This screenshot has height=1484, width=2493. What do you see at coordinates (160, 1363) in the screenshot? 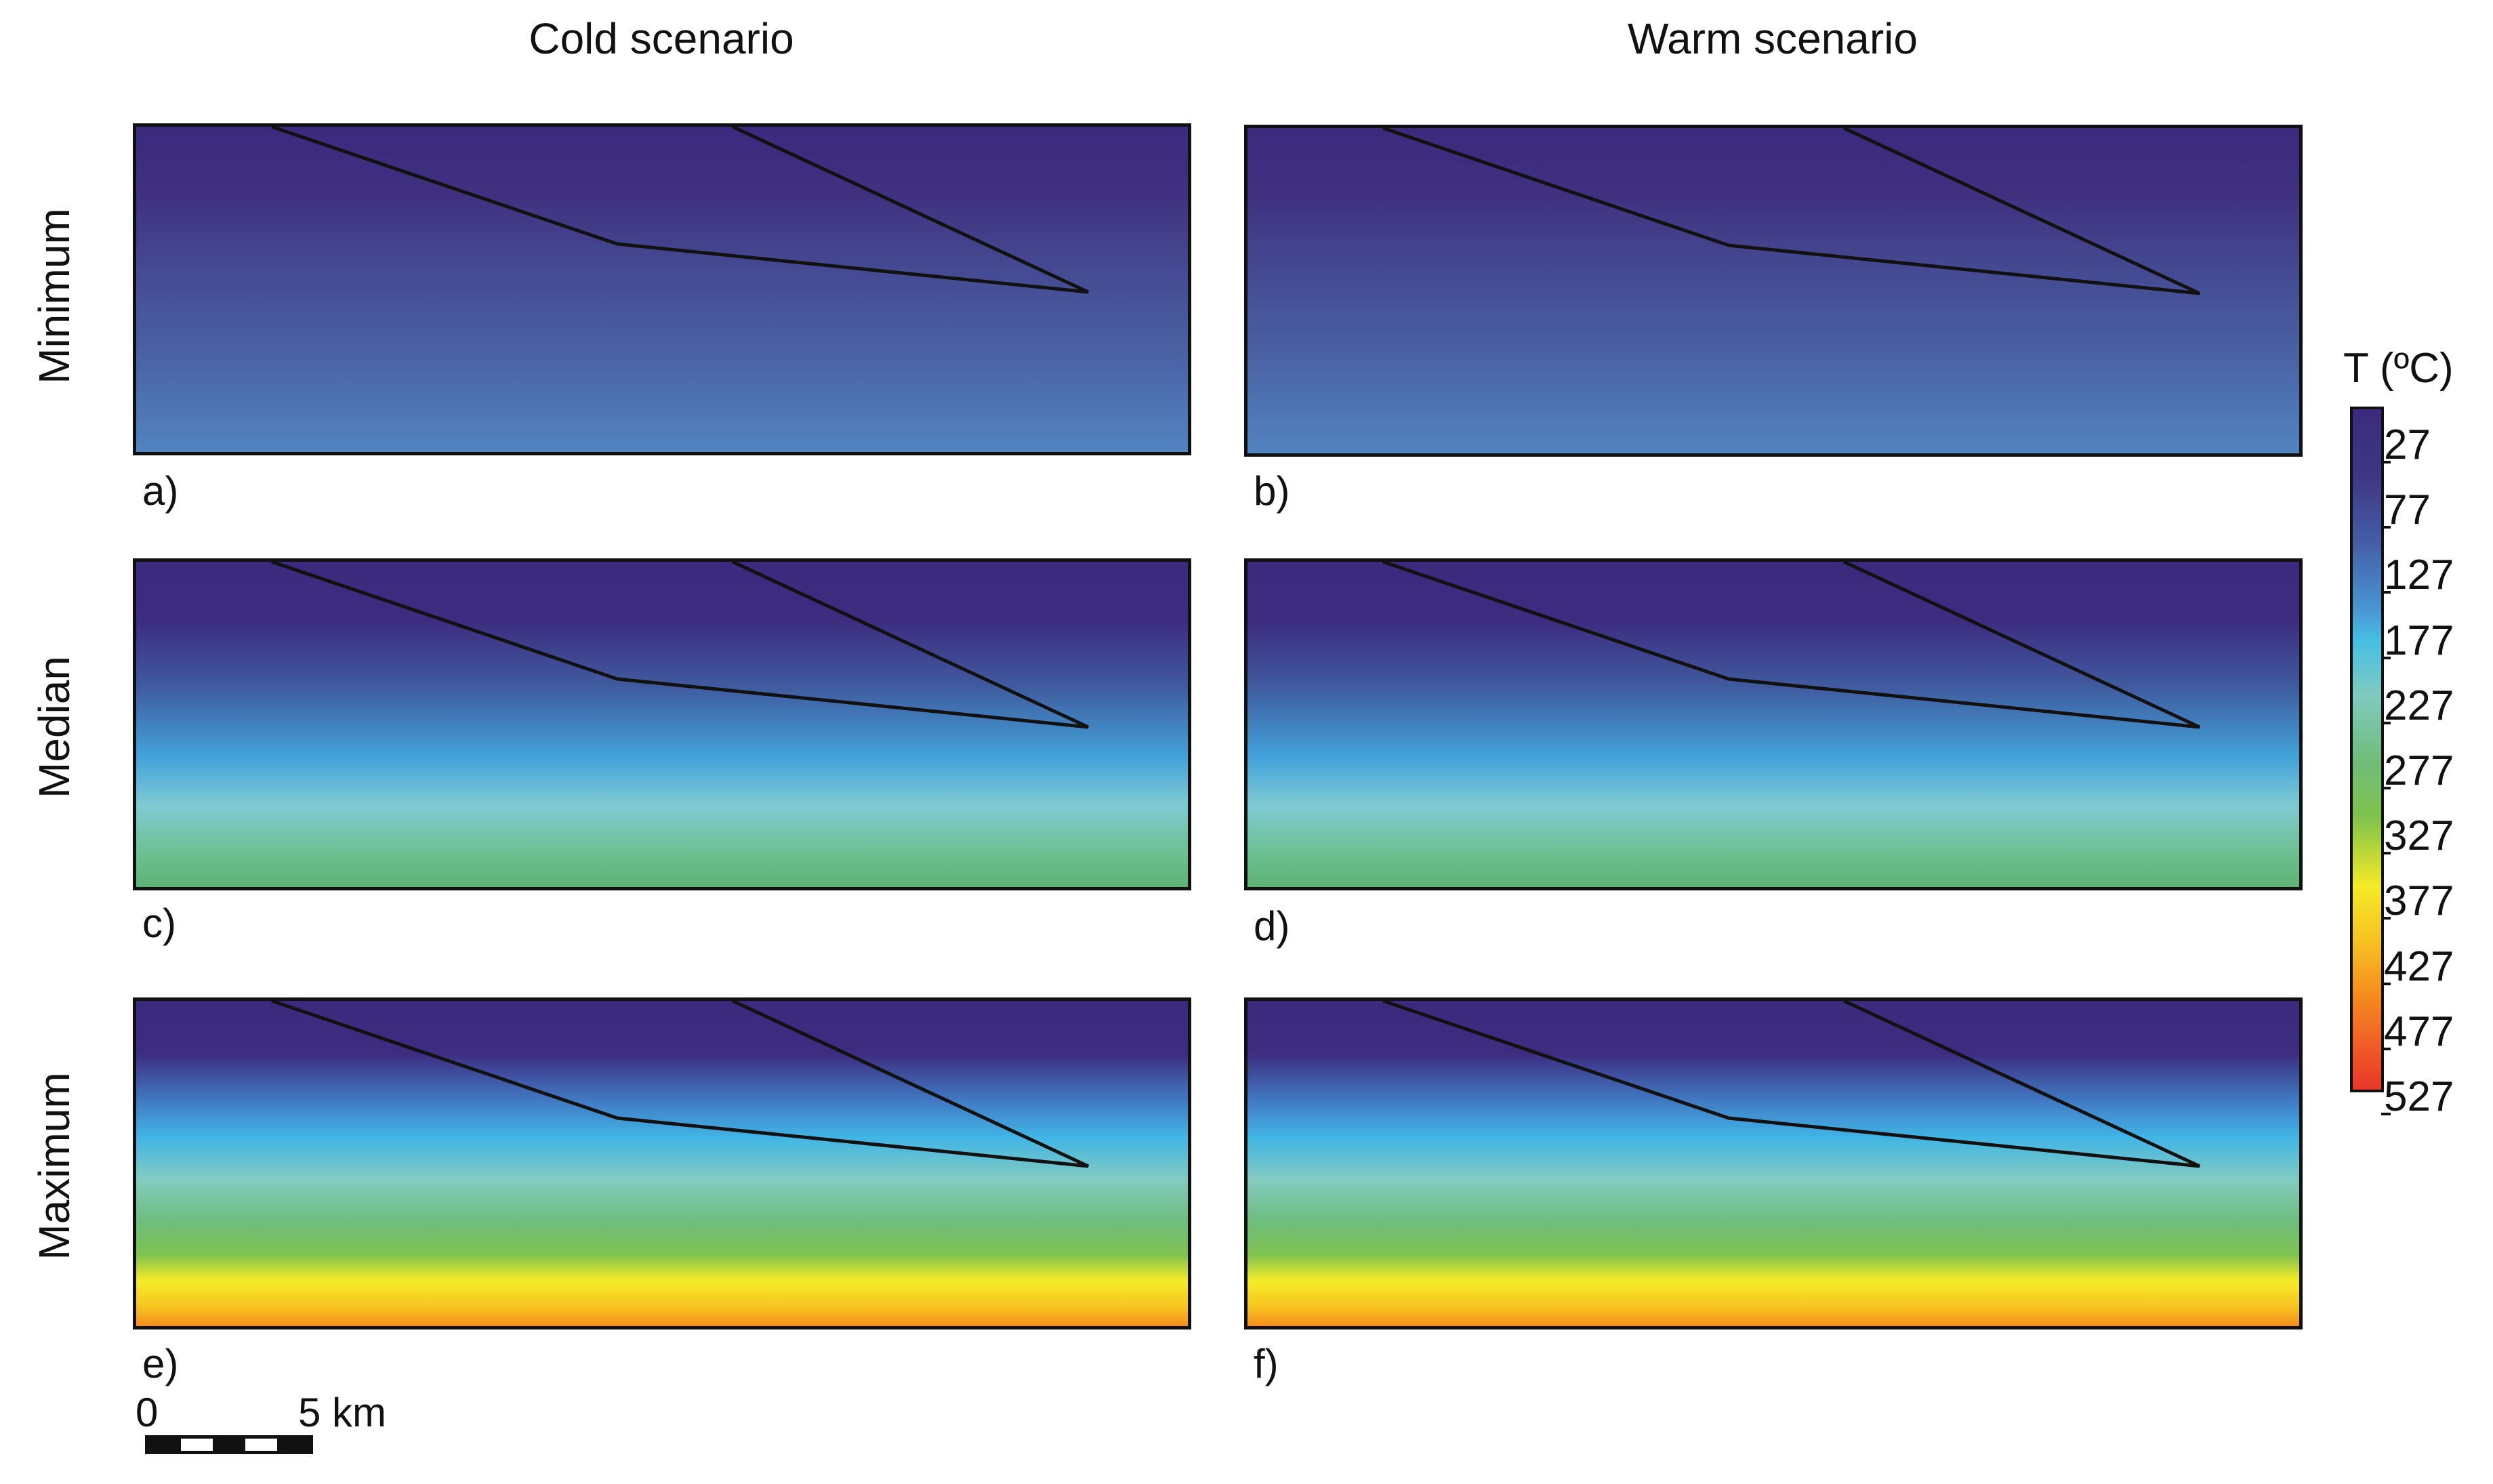
I see `panel-label-e: e)` at bounding box center [160, 1363].